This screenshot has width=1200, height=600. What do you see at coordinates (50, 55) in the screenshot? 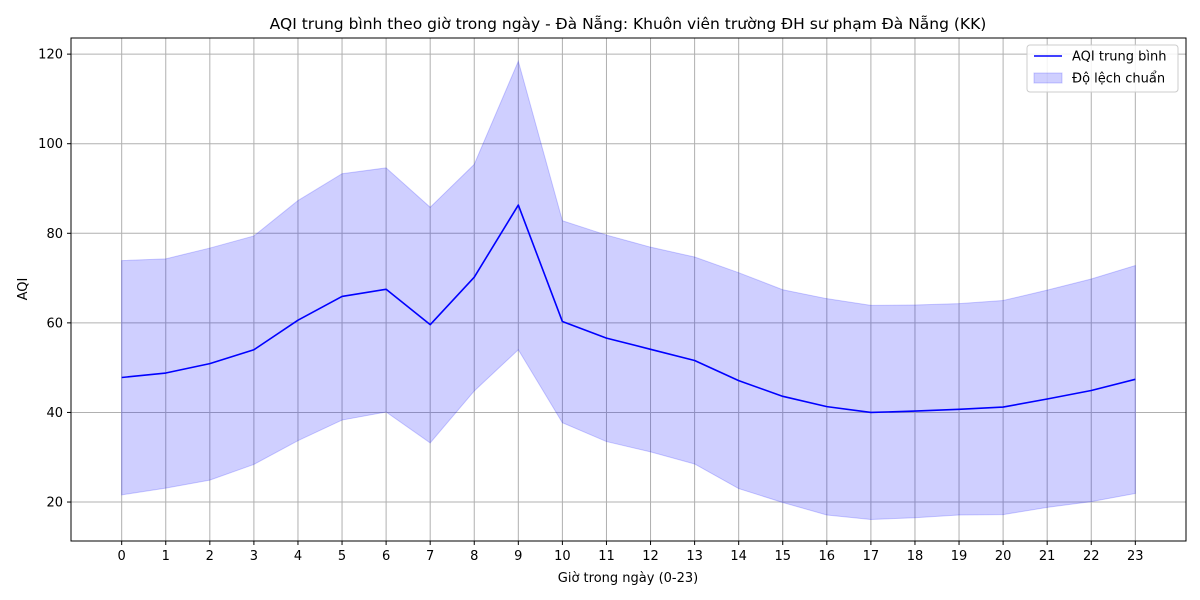
I see `y-tick-label: 120` at bounding box center [50, 55].